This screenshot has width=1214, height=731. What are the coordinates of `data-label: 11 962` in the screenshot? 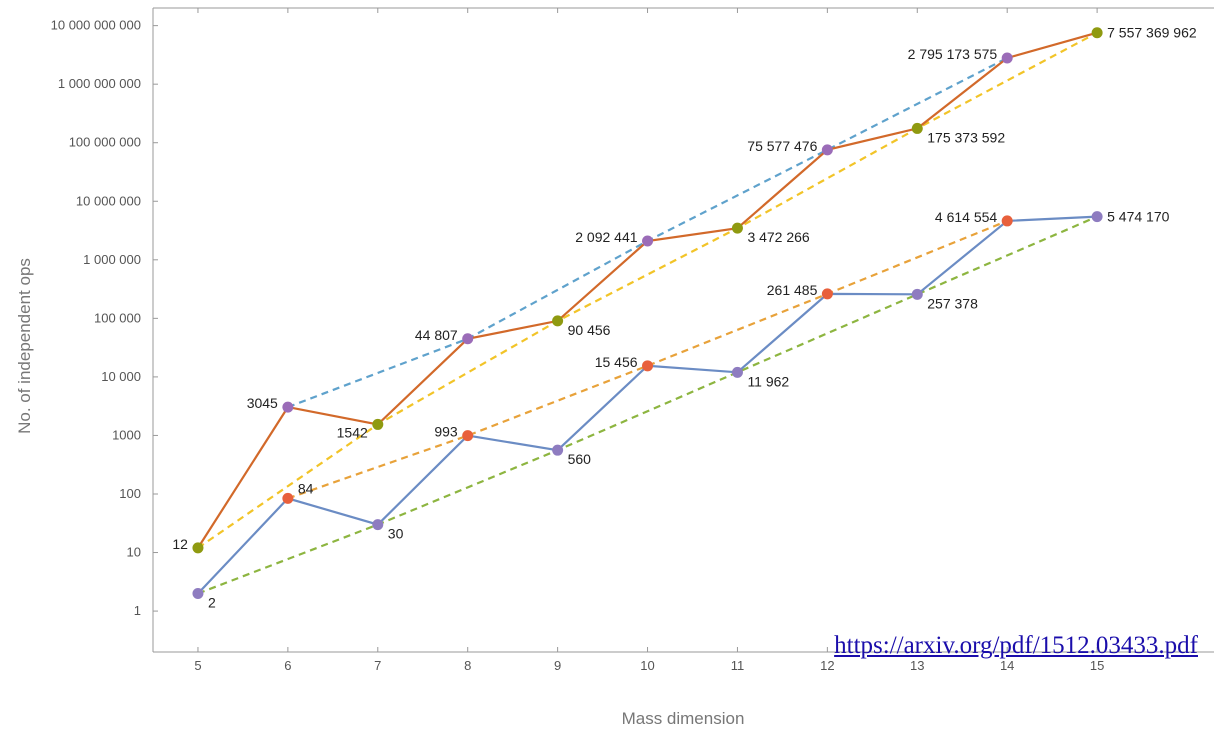 It's located at (768, 381).